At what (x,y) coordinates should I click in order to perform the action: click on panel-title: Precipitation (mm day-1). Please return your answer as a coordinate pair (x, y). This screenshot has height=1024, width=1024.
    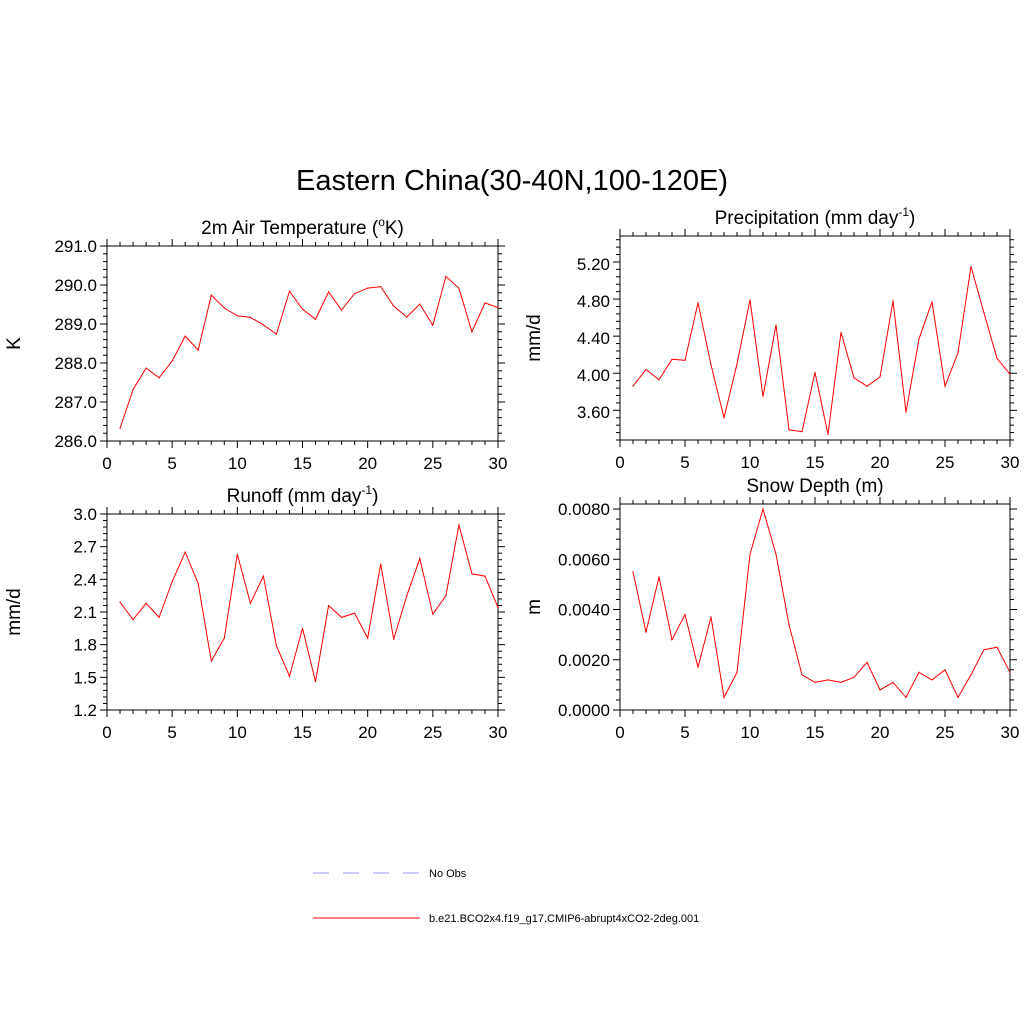
    Looking at the image, I should click on (815, 217).